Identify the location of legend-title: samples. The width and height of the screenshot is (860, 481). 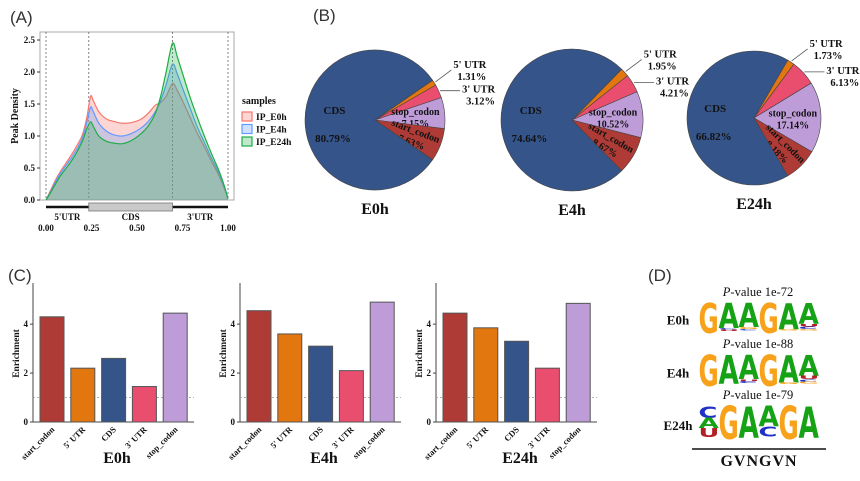
(259, 101).